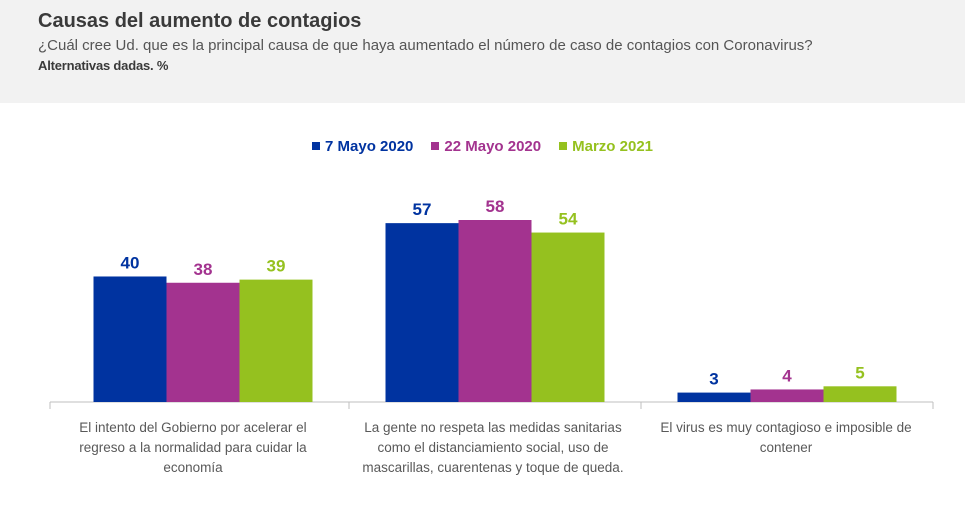  I want to click on bar-cat3-series1, so click(714, 397).